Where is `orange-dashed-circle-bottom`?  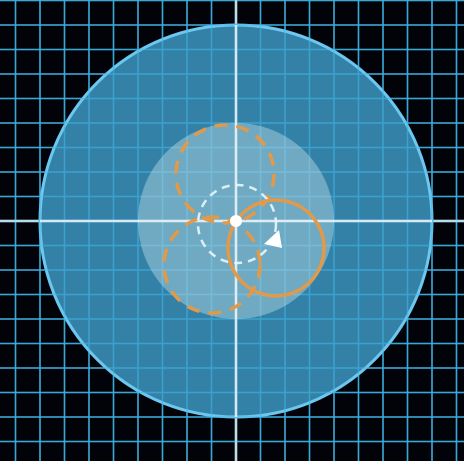
orange-dashed-circle-bottom is located at coordinates (212, 265).